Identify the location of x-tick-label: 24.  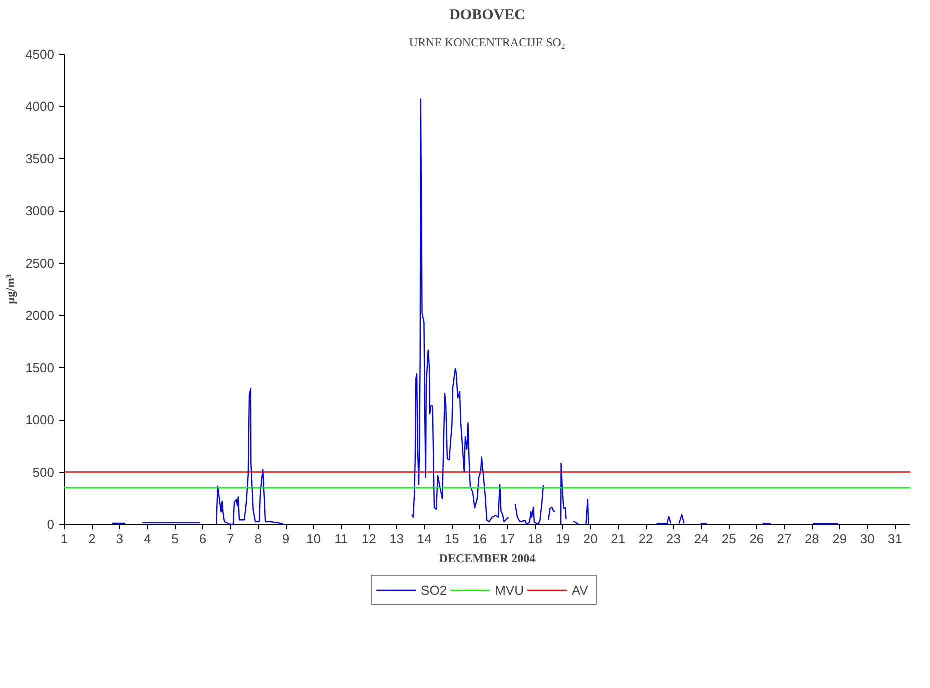
(701, 539).